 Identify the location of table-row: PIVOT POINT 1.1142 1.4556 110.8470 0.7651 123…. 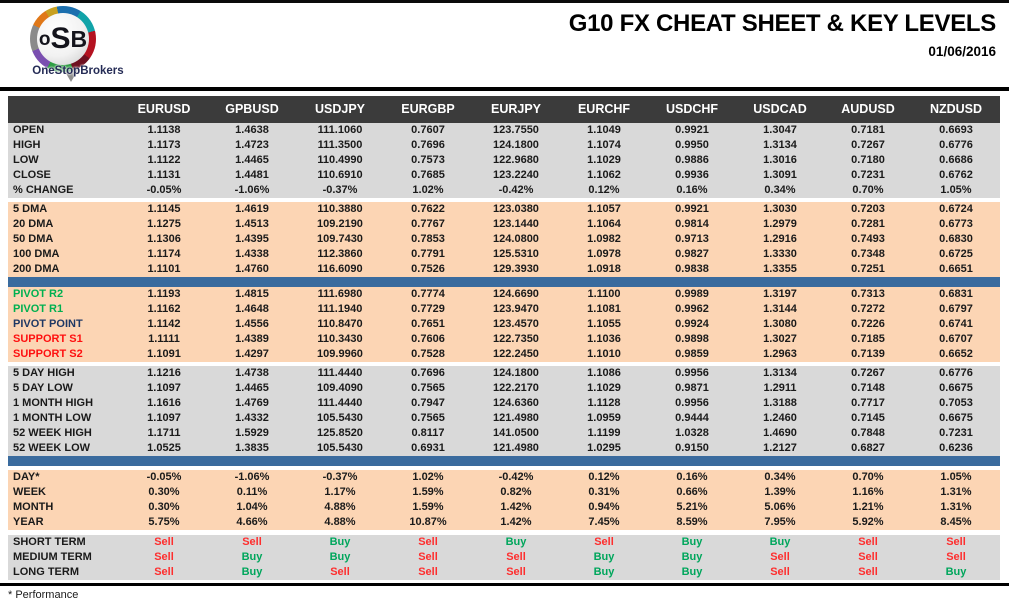
(504, 324).